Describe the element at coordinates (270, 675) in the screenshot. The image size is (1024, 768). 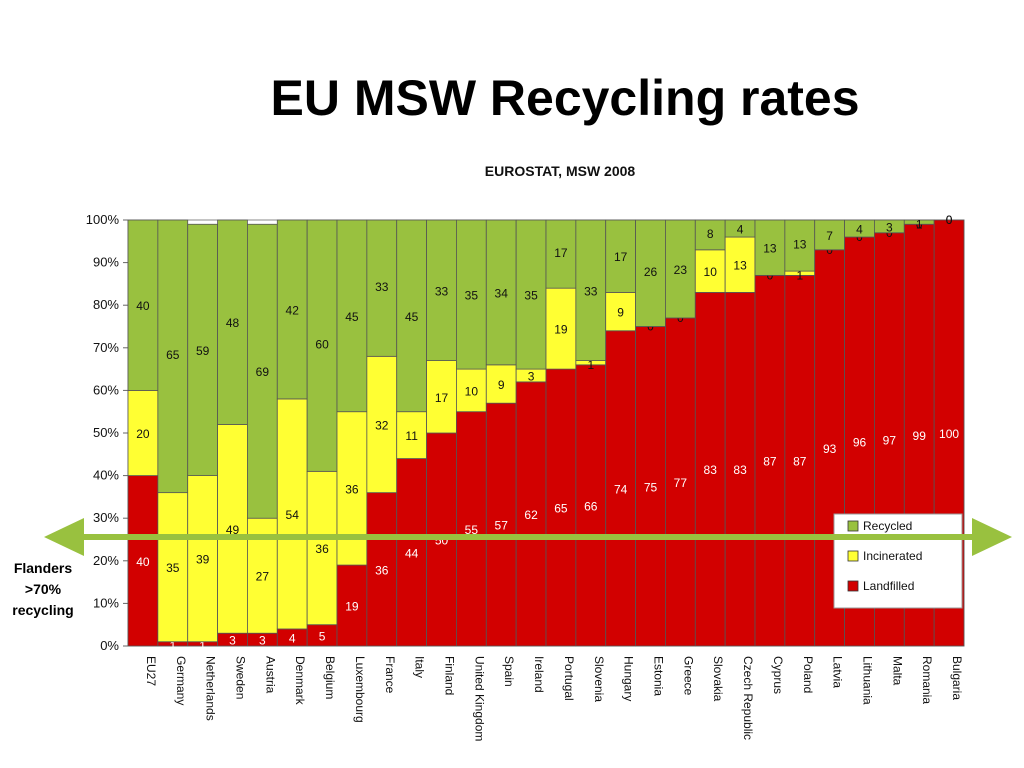
I see `category-label: Austria` at that location.